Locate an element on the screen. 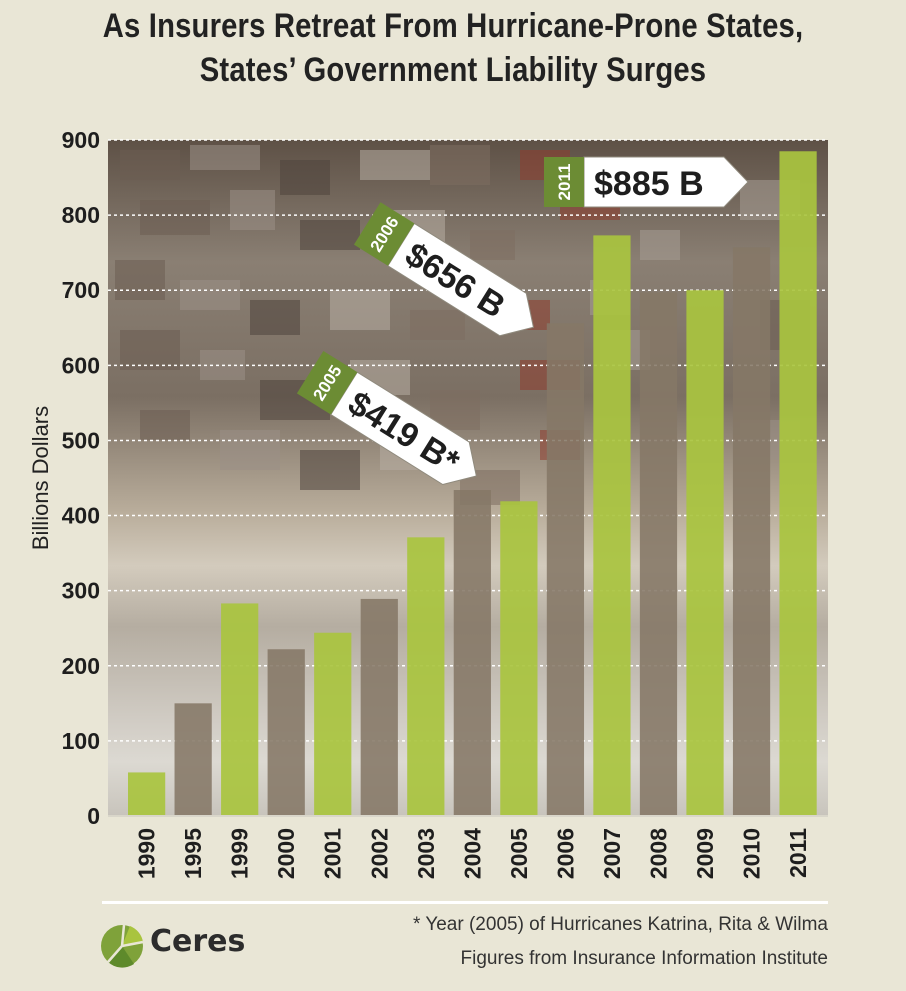  x-tick-label: 2011 is located at coordinates (798, 853).